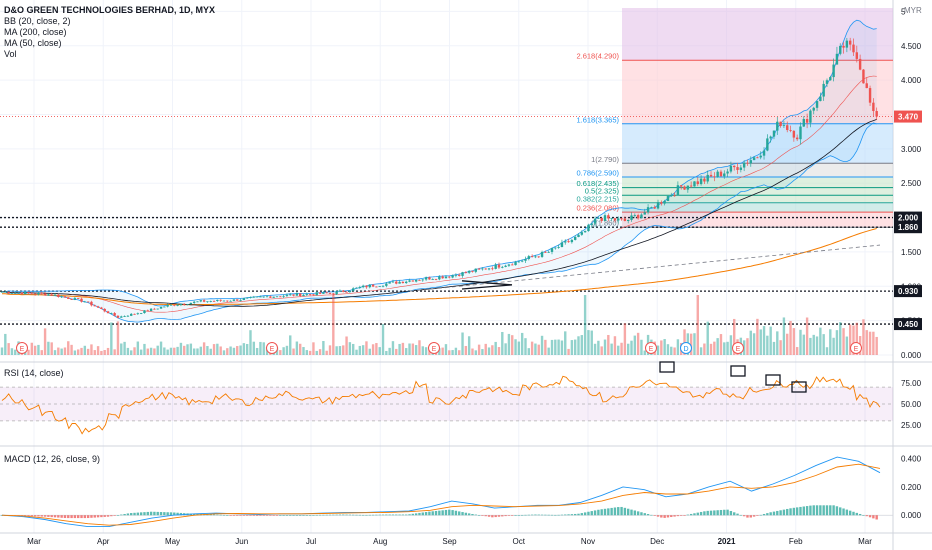 The image size is (932, 550). What do you see at coordinates (597, 119) in the screenshot?
I see `fib-label-1: 1.618(3.365)` at bounding box center [597, 119].